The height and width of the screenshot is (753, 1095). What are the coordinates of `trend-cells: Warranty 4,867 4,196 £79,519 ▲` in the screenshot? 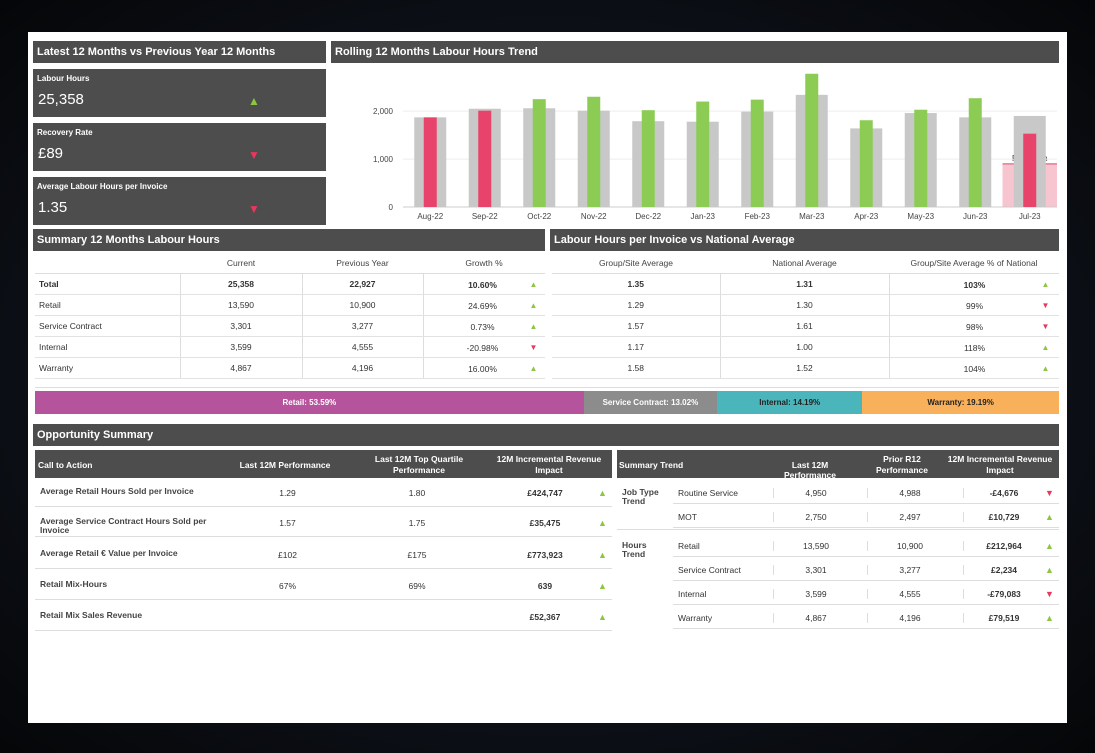 It's located at (866, 617).